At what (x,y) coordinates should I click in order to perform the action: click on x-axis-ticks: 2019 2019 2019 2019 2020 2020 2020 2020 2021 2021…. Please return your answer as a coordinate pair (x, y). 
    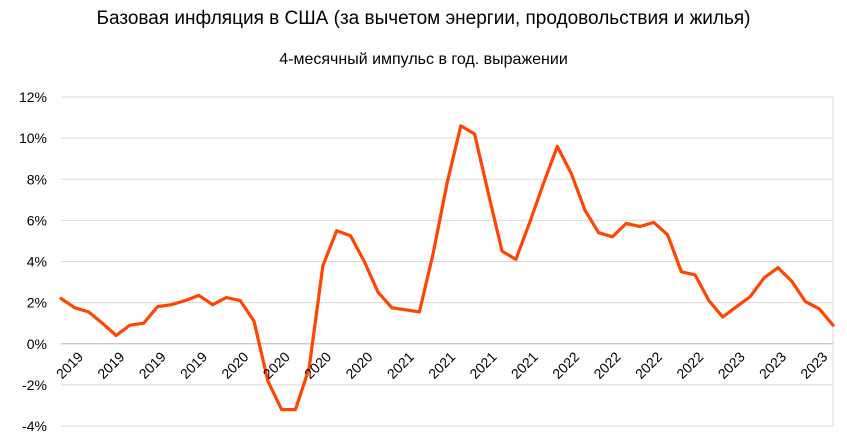
    Looking at the image, I should click on (442, 364).